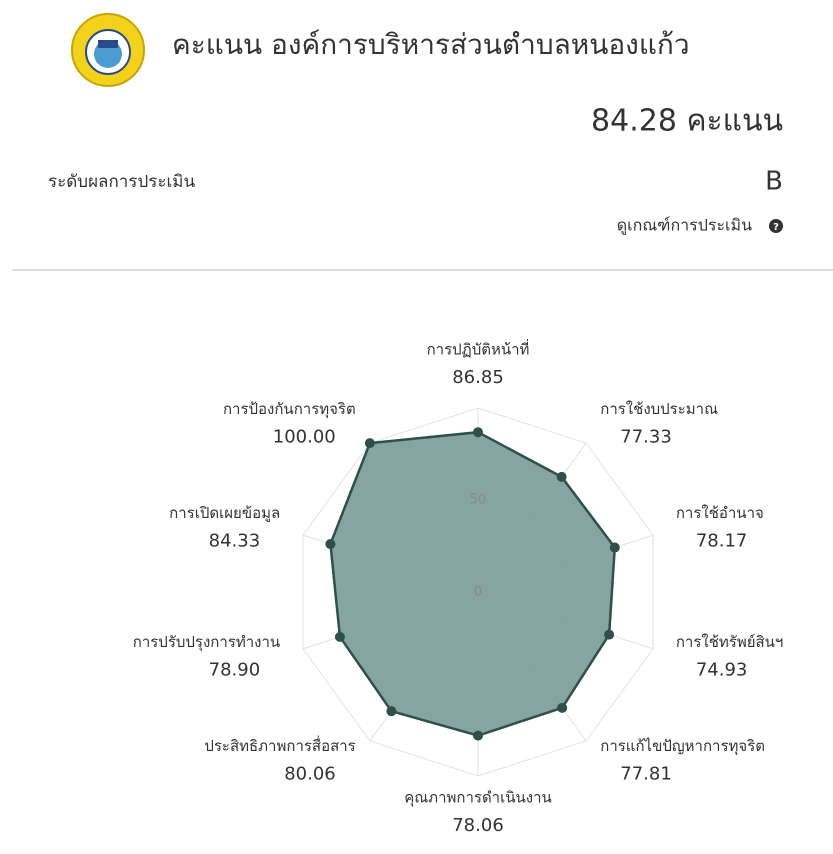  What do you see at coordinates (235, 541) in the screenshot?
I see `value-label: 84.33` at bounding box center [235, 541].